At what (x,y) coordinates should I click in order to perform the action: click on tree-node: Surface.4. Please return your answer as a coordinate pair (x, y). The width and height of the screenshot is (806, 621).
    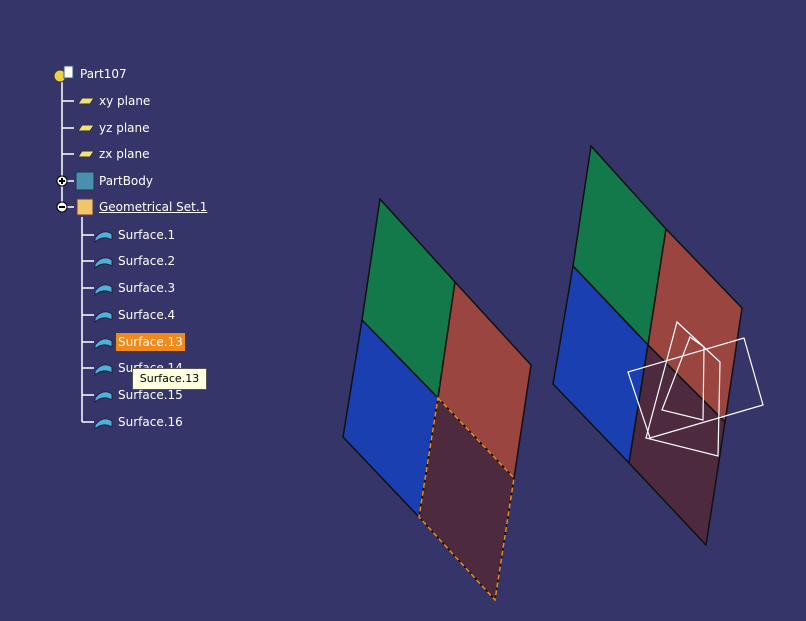
    Looking at the image, I should click on (147, 315).